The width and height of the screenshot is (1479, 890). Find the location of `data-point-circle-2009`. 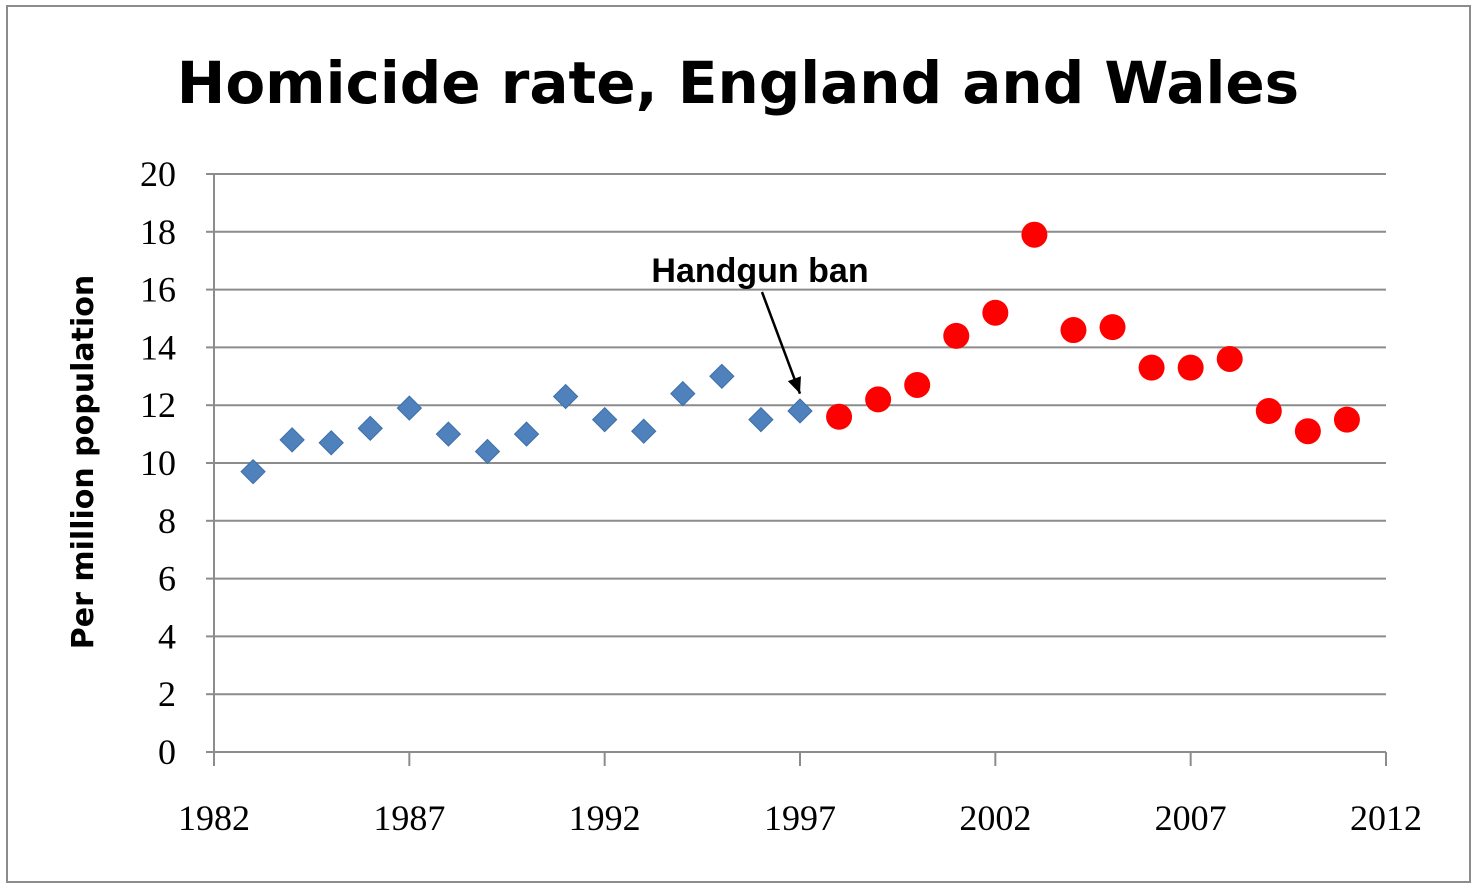

data-point-circle-2009 is located at coordinates (1268, 410).